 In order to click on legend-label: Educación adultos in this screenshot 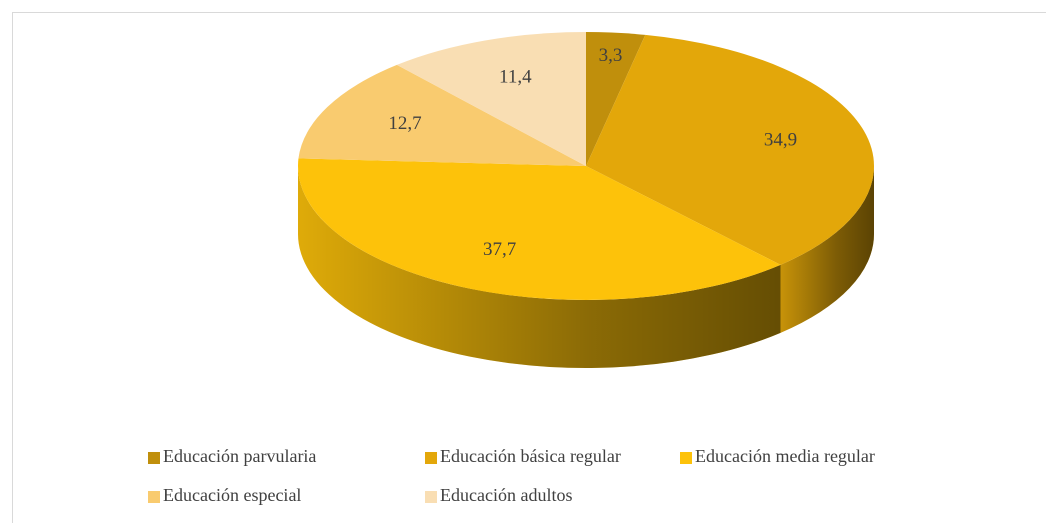, I will do `click(506, 495)`.